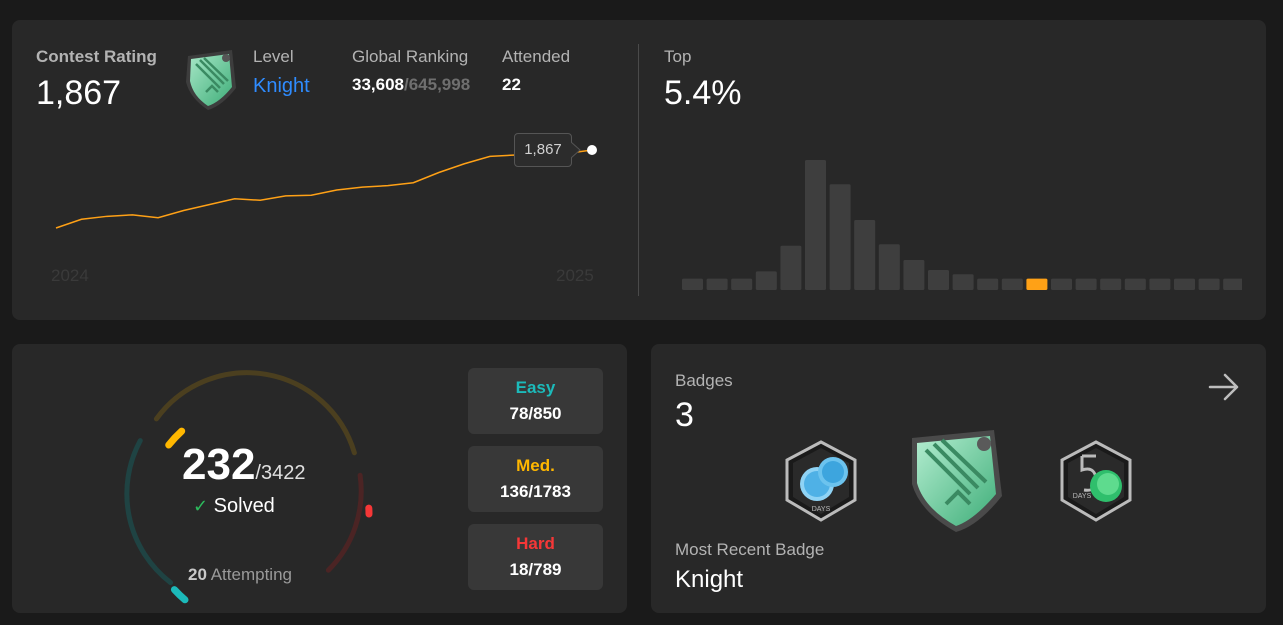 The image size is (1283, 625). Describe the element at coordinates (678, 56) in the screenshot. I see `top-label: Top` at that location.